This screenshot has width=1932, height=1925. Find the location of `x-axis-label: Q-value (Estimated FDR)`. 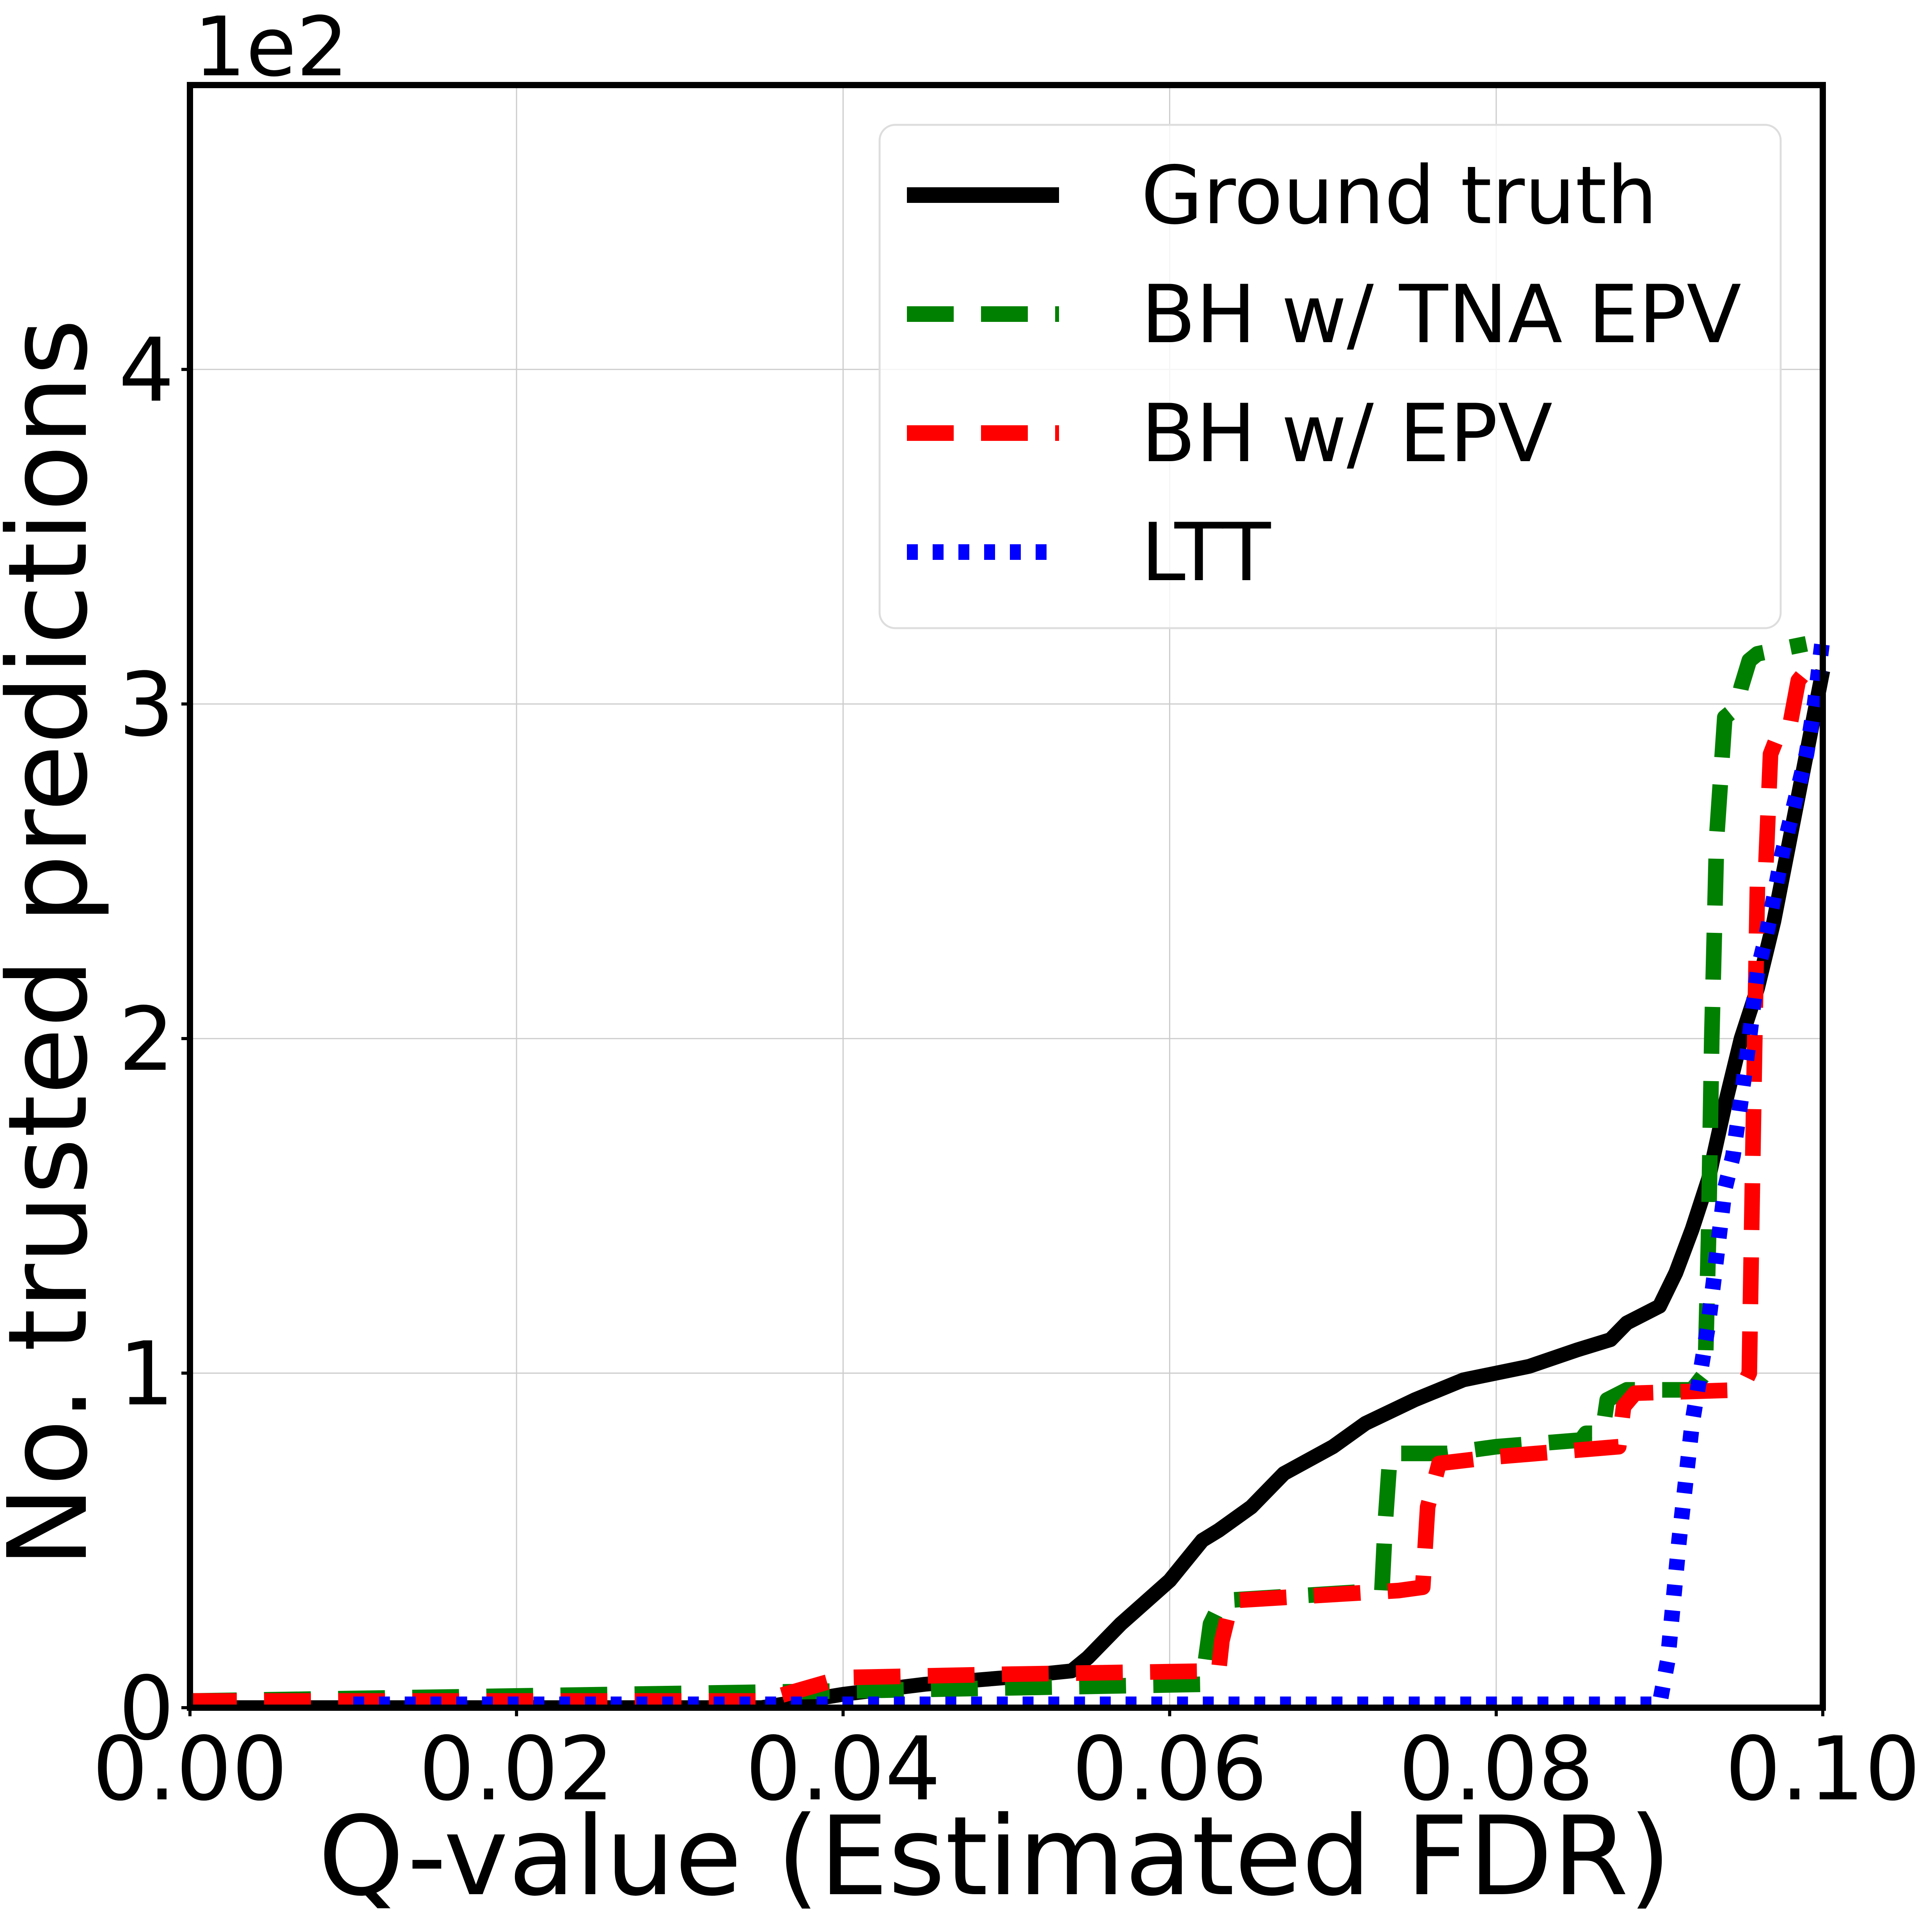

x-axis-label: Q-value (Estimated FDR) is located at coordinates (994, 1856).